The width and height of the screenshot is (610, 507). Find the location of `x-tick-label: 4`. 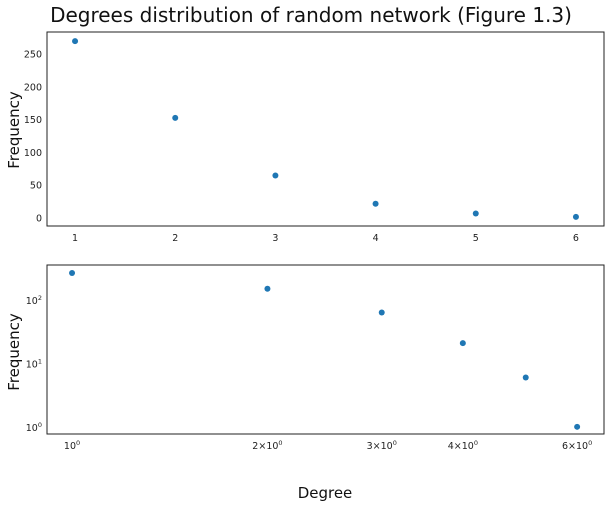

x-tick-label: 4 is located at coordinates (376, 238).